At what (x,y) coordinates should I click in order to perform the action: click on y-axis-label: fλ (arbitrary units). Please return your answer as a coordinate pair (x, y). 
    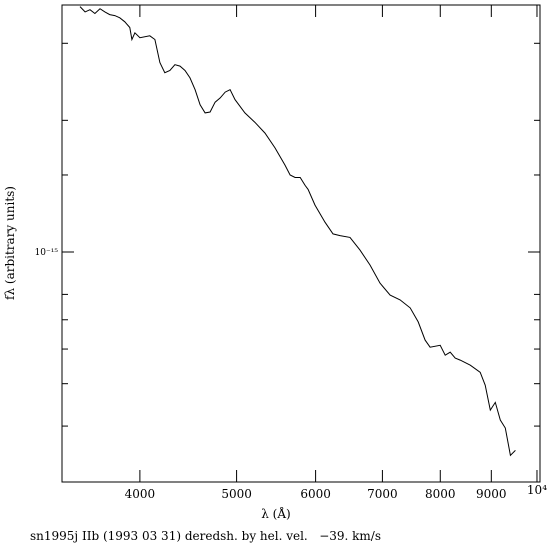
    Looking at the image, I should click on (10, 243).